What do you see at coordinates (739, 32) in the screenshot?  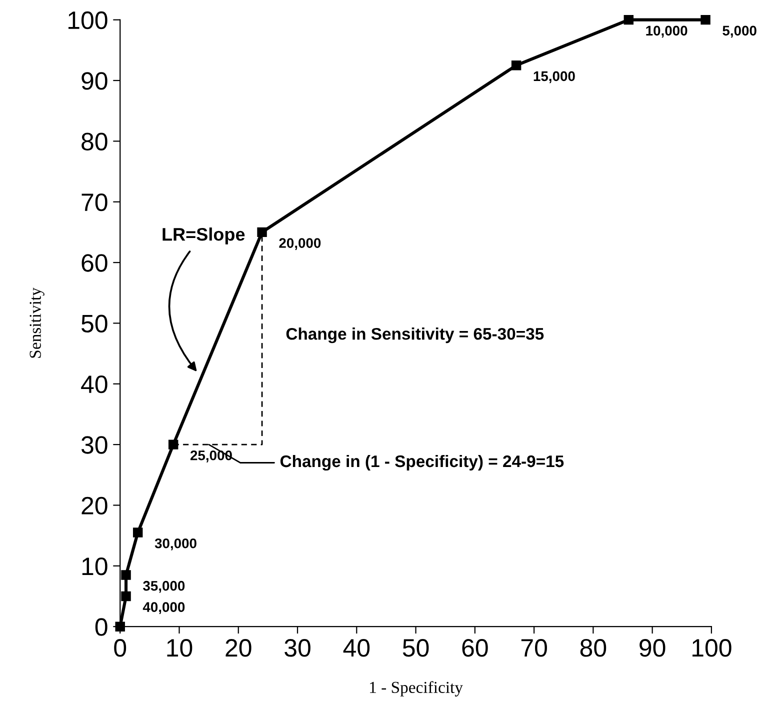 I see `annotation: 5,000` at bounding box center [739, 32].